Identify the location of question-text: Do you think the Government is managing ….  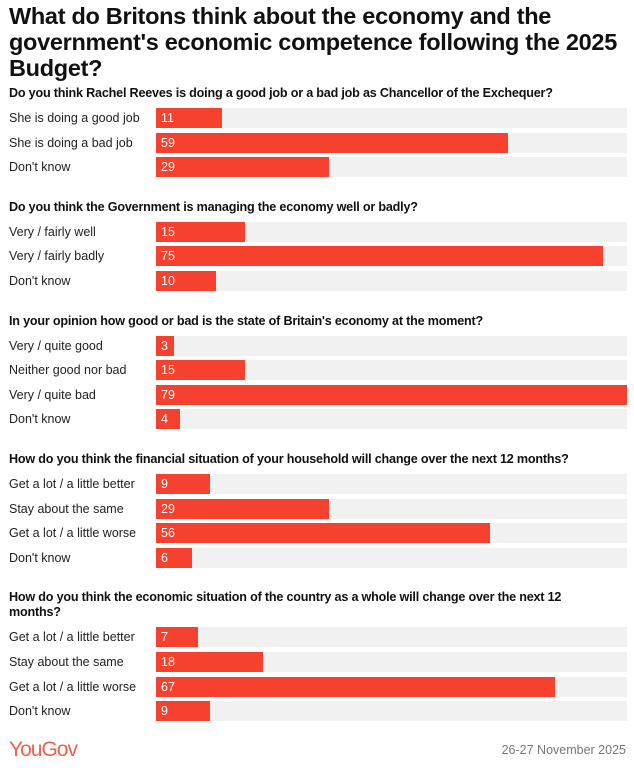
(213, 206).